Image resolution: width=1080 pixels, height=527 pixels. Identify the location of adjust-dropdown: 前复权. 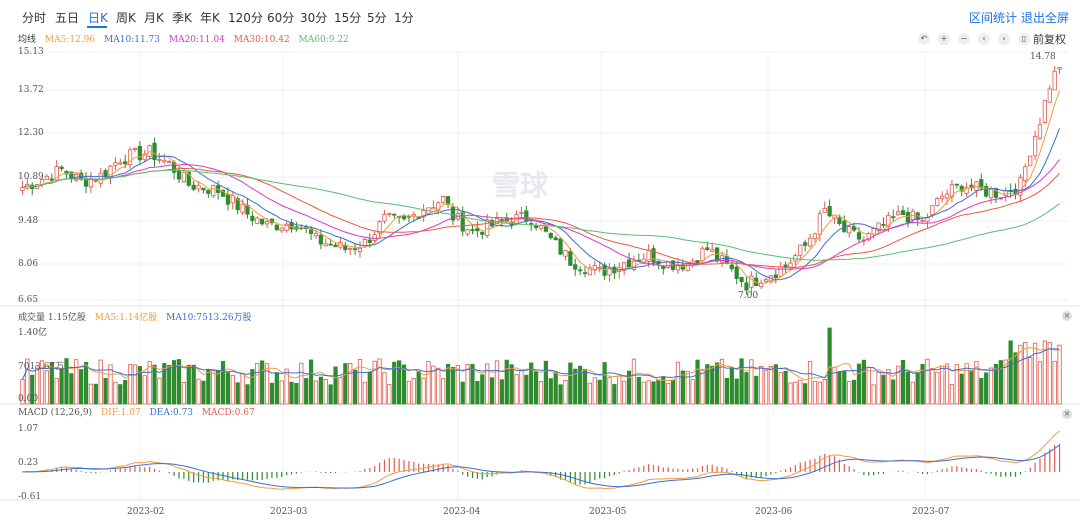
(1049, 39).